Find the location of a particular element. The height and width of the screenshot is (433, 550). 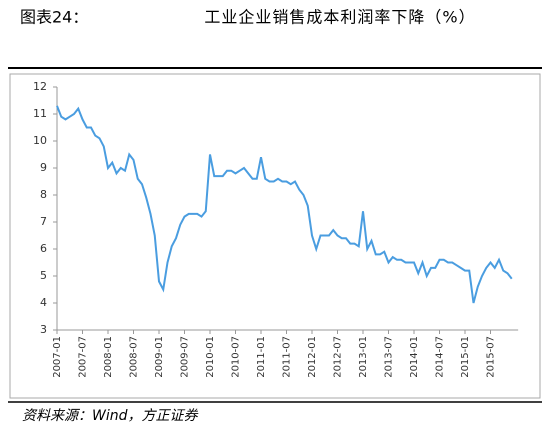

x-tick-label: 2012-01 is located at coordinates (312, 357).